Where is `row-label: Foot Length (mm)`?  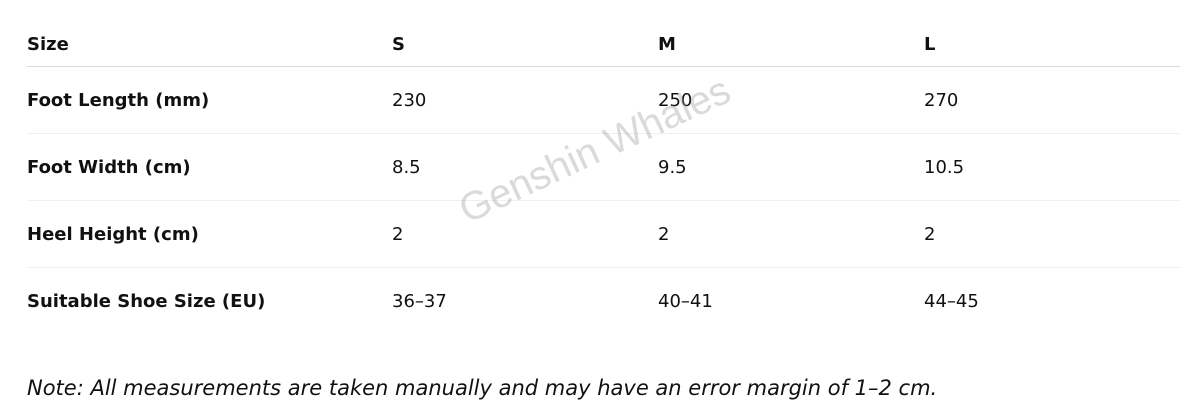
row-label: Foot Length (mm) is located at coordinates (209, 100).